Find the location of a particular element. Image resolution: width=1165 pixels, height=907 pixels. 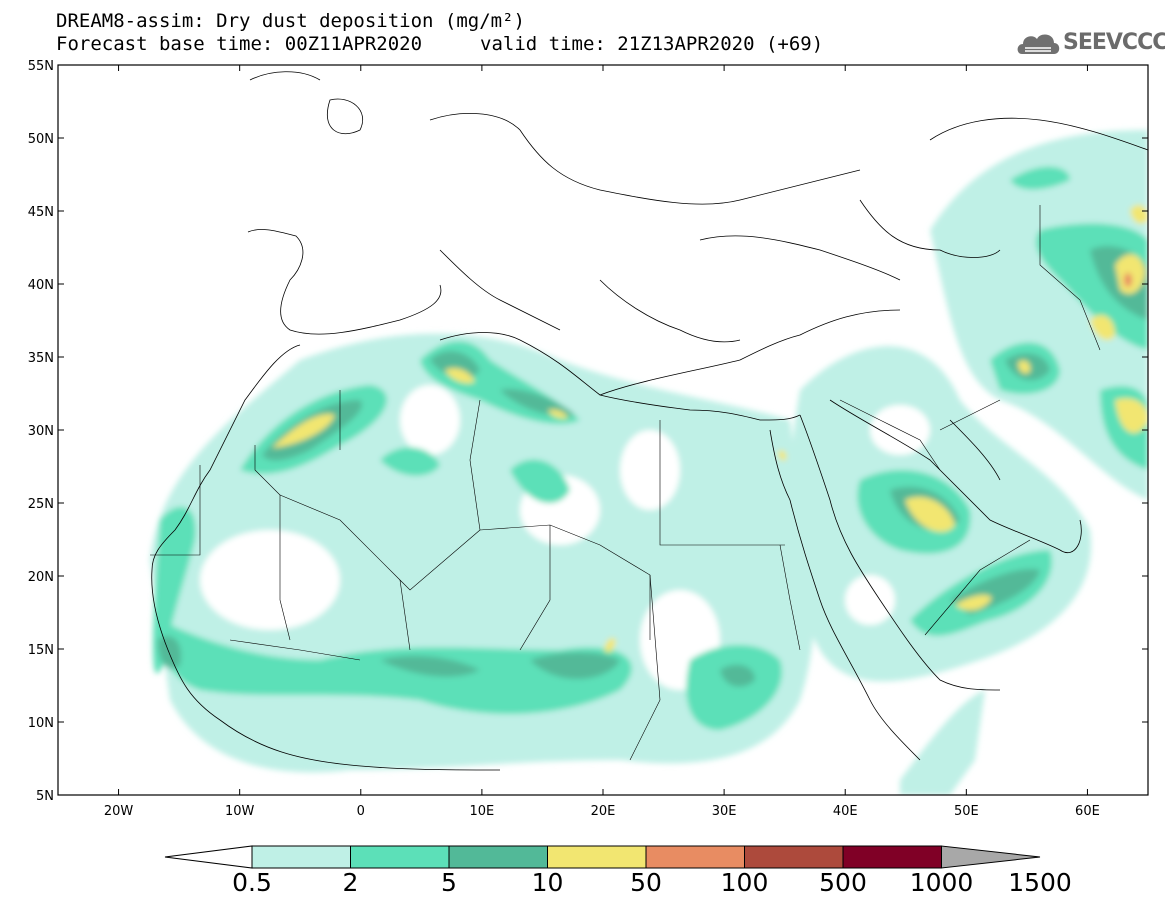

lon-label: 10W is located at coordinates (240, 811).